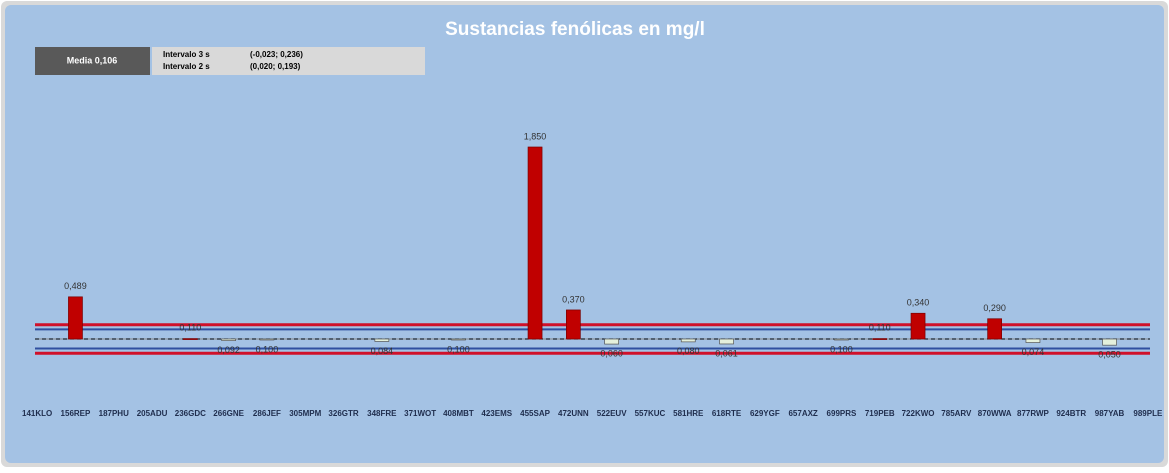 The width and height of the screenshot is (1169, 473). I want to click on x-tick-label: 348FRE, so click(382, 413).